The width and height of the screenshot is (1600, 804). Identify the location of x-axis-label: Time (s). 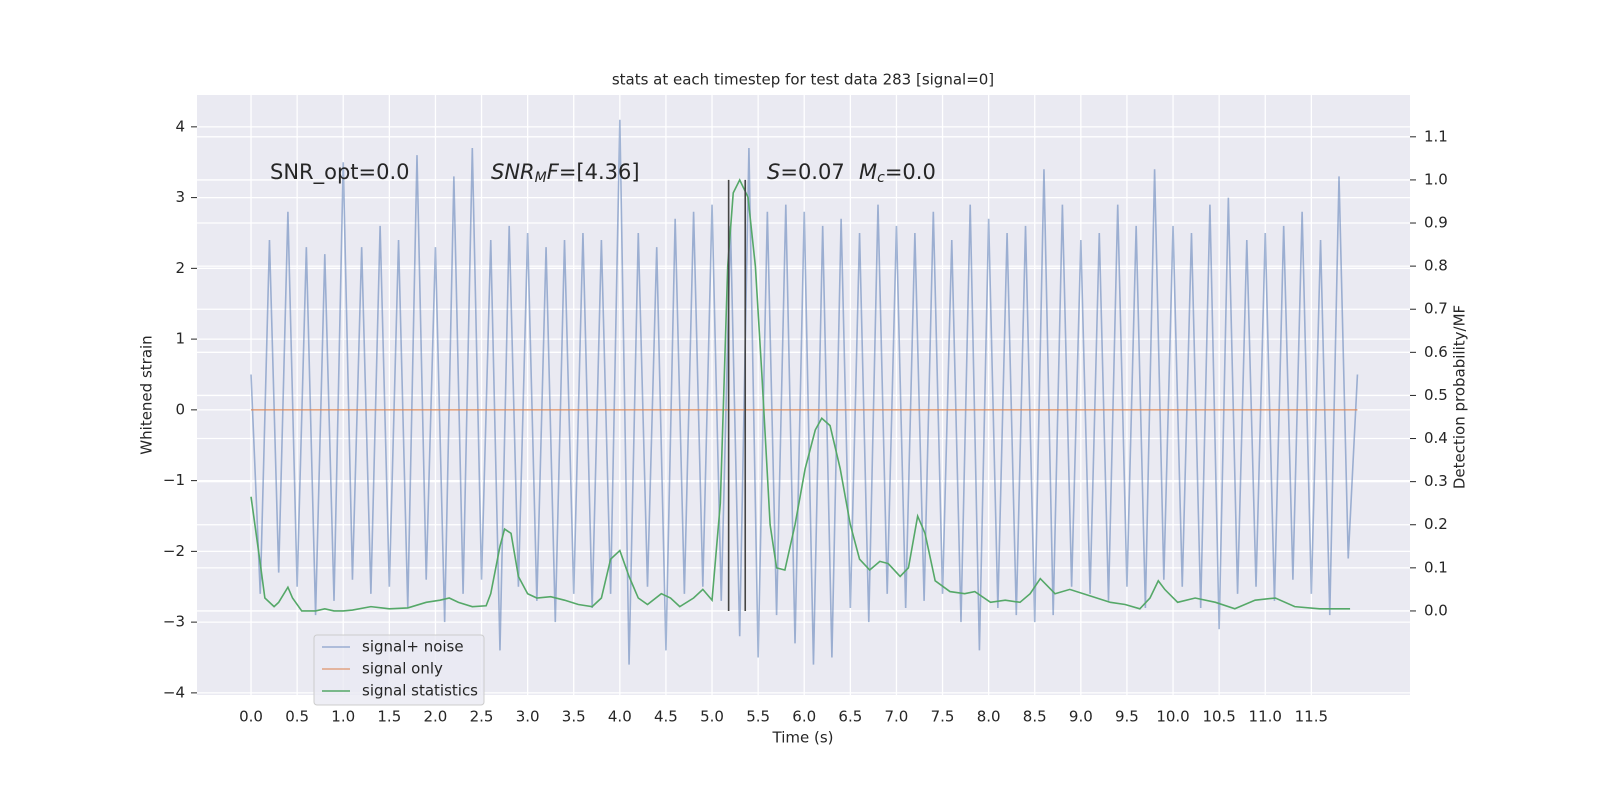
(803, 738).